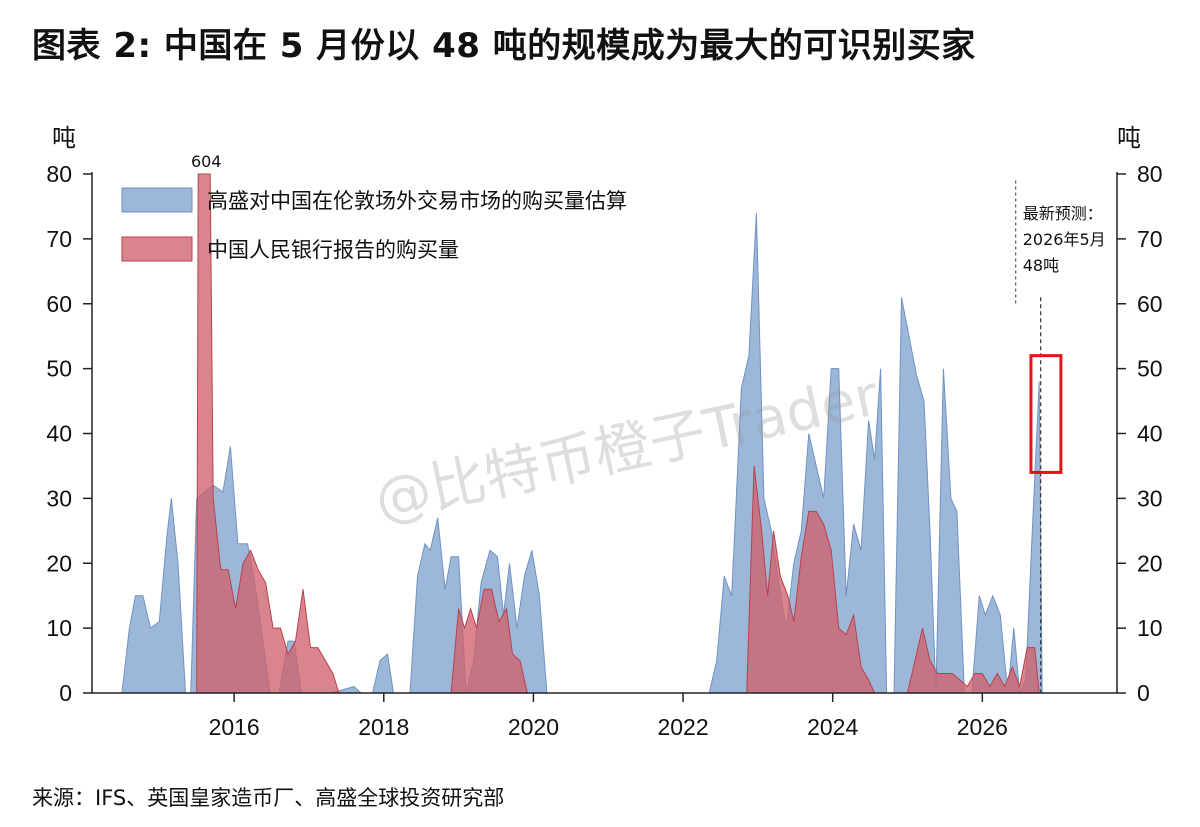  What do you see at coordinates (533, 727) in the screenshot?
I see `x-tick-label: 2020` at bounding box center [533, 727].